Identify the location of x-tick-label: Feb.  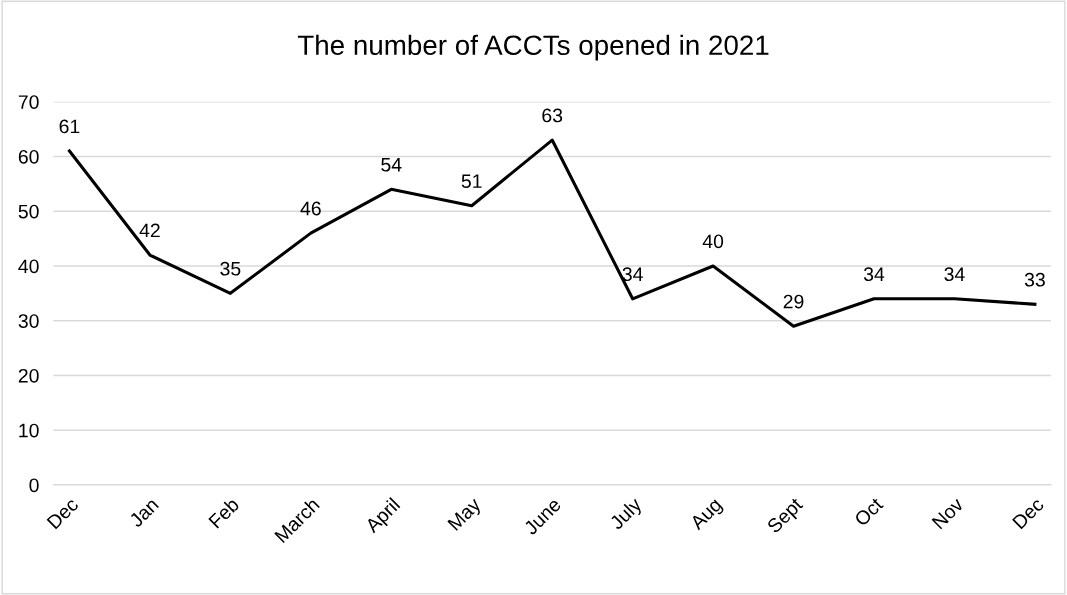
(223, 512).